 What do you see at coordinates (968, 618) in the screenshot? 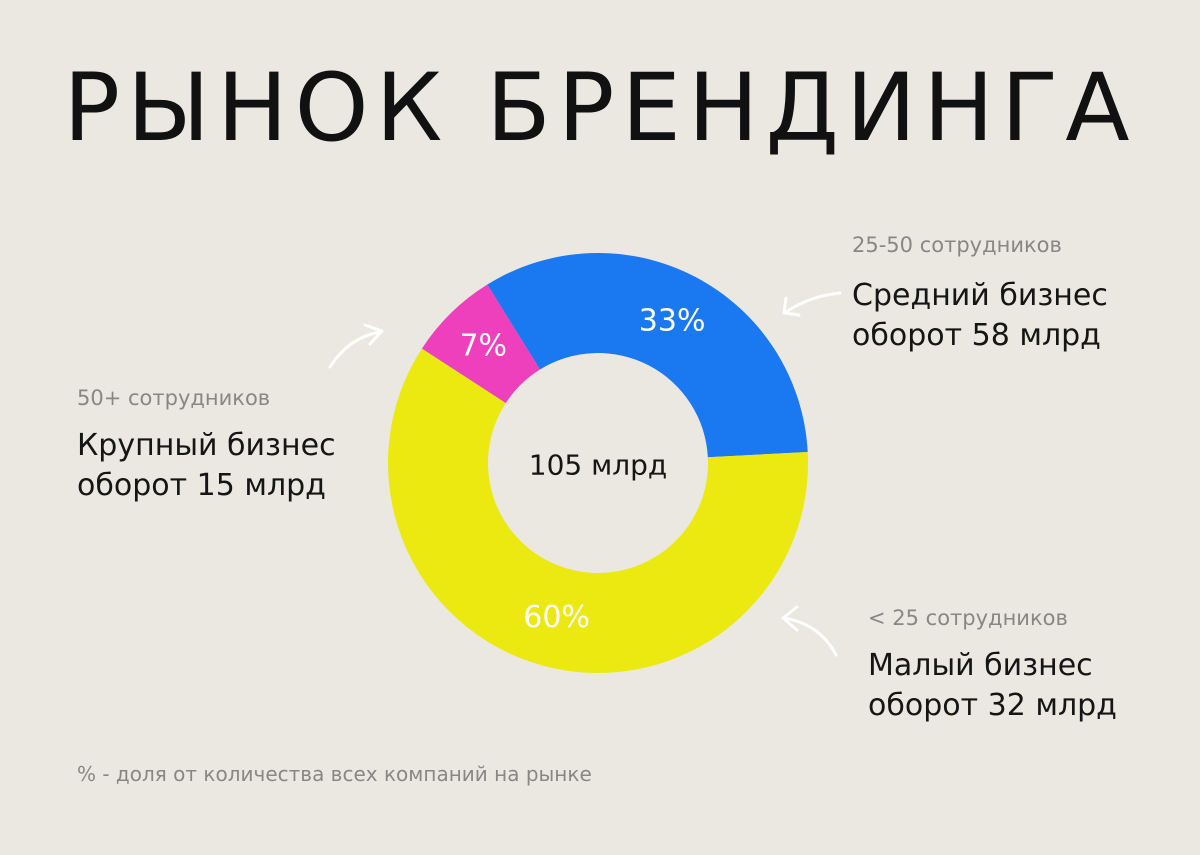
I see `small-subtitle: < 25 сотрудников` at bounding box center [968, 618].